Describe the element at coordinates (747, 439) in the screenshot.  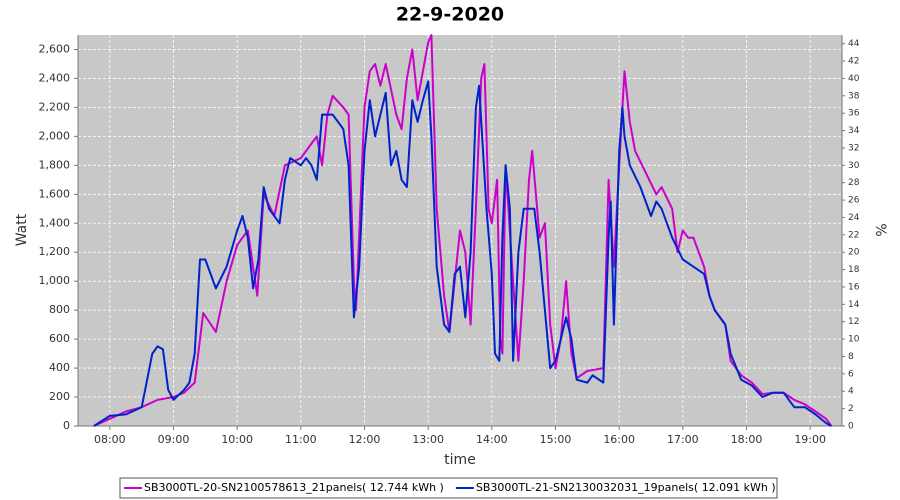
I see `x-tick-label: 18:00` at that location.